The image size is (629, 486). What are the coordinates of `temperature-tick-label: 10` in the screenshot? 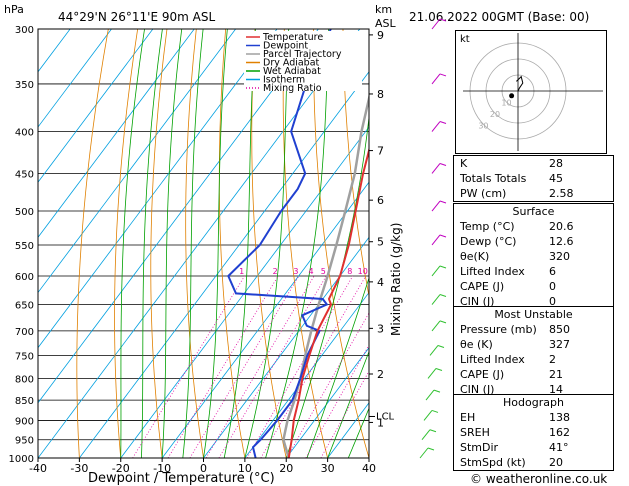 It's located at (245, 468).